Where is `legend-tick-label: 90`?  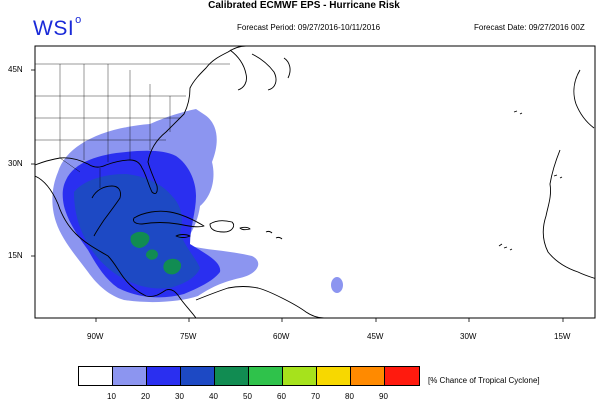 legend-tick-label: 90 is located at coordinates (383, 396).